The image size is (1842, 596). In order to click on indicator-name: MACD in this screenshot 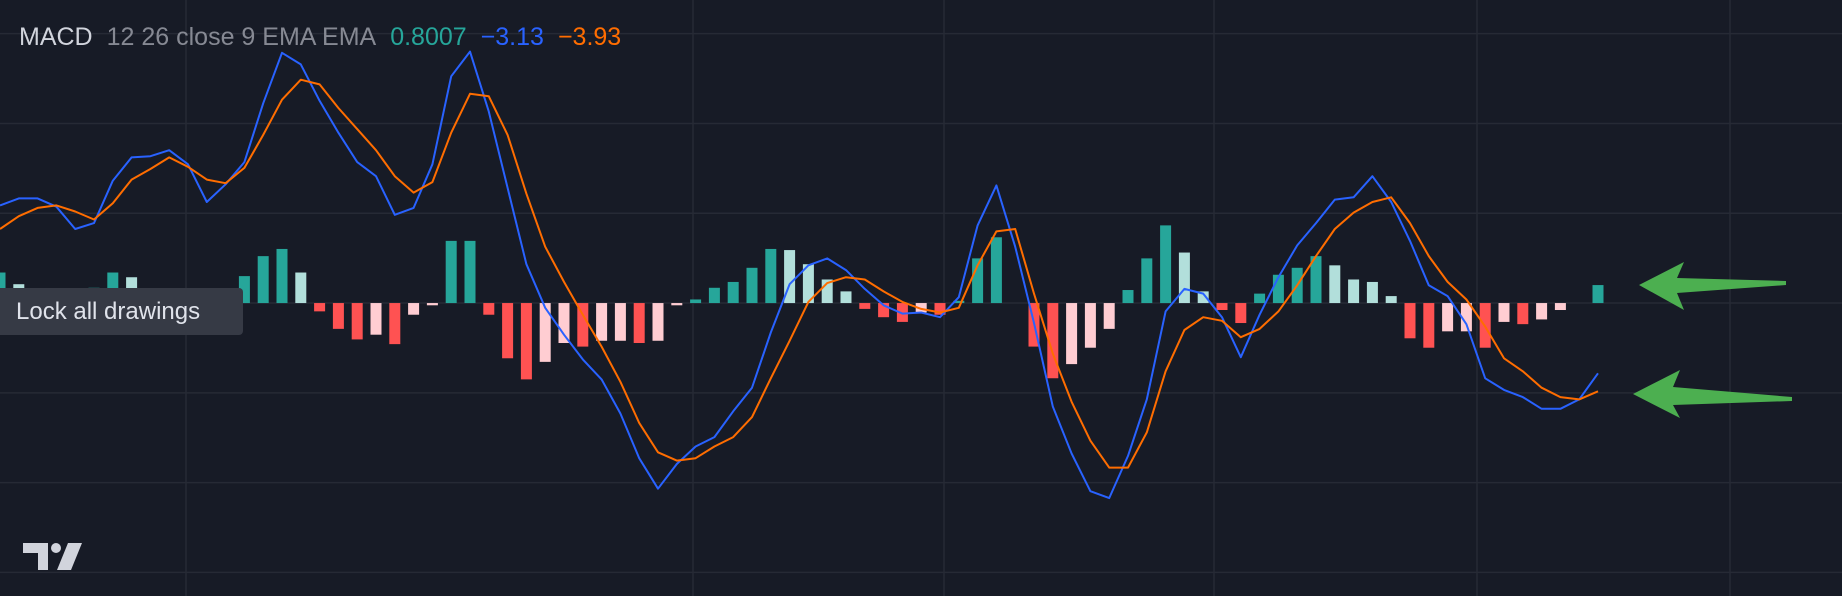, I will do `click(56, 37)`.